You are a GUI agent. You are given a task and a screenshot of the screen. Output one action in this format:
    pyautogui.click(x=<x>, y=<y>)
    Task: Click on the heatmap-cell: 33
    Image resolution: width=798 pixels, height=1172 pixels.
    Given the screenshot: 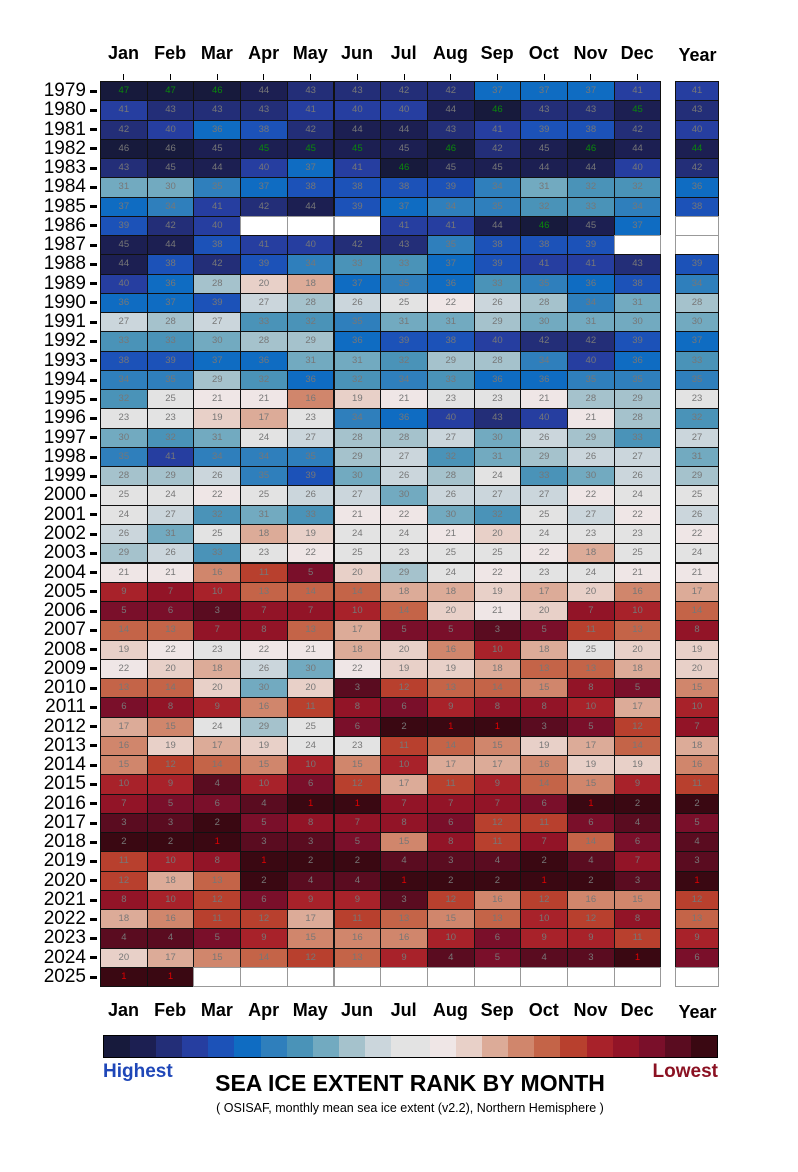 What is the action you would take?
    pyautogui.click(x=404, y=264)
    